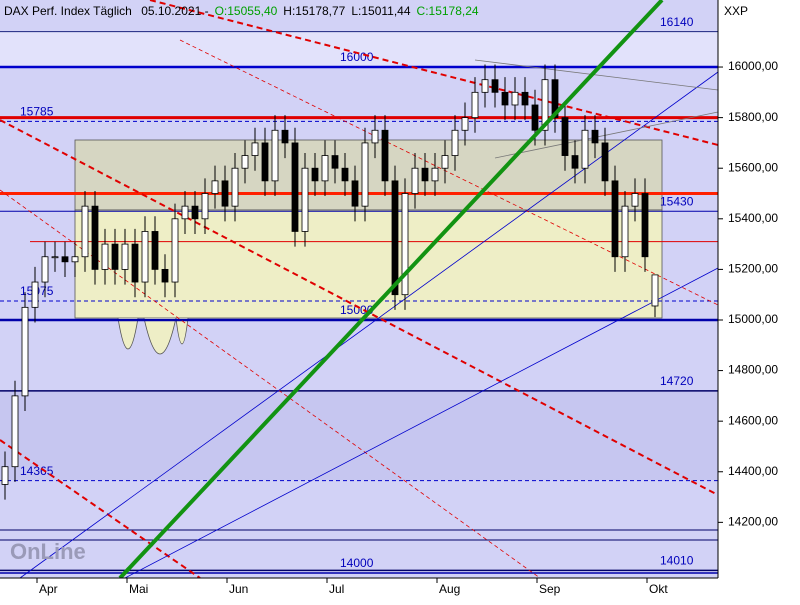 Image resolution: width=800 pixels, height=605 pixels. What do you see at coordinates (759, 300) in the screenshot?
I see `axis-background` at bounding box center [759, 300].